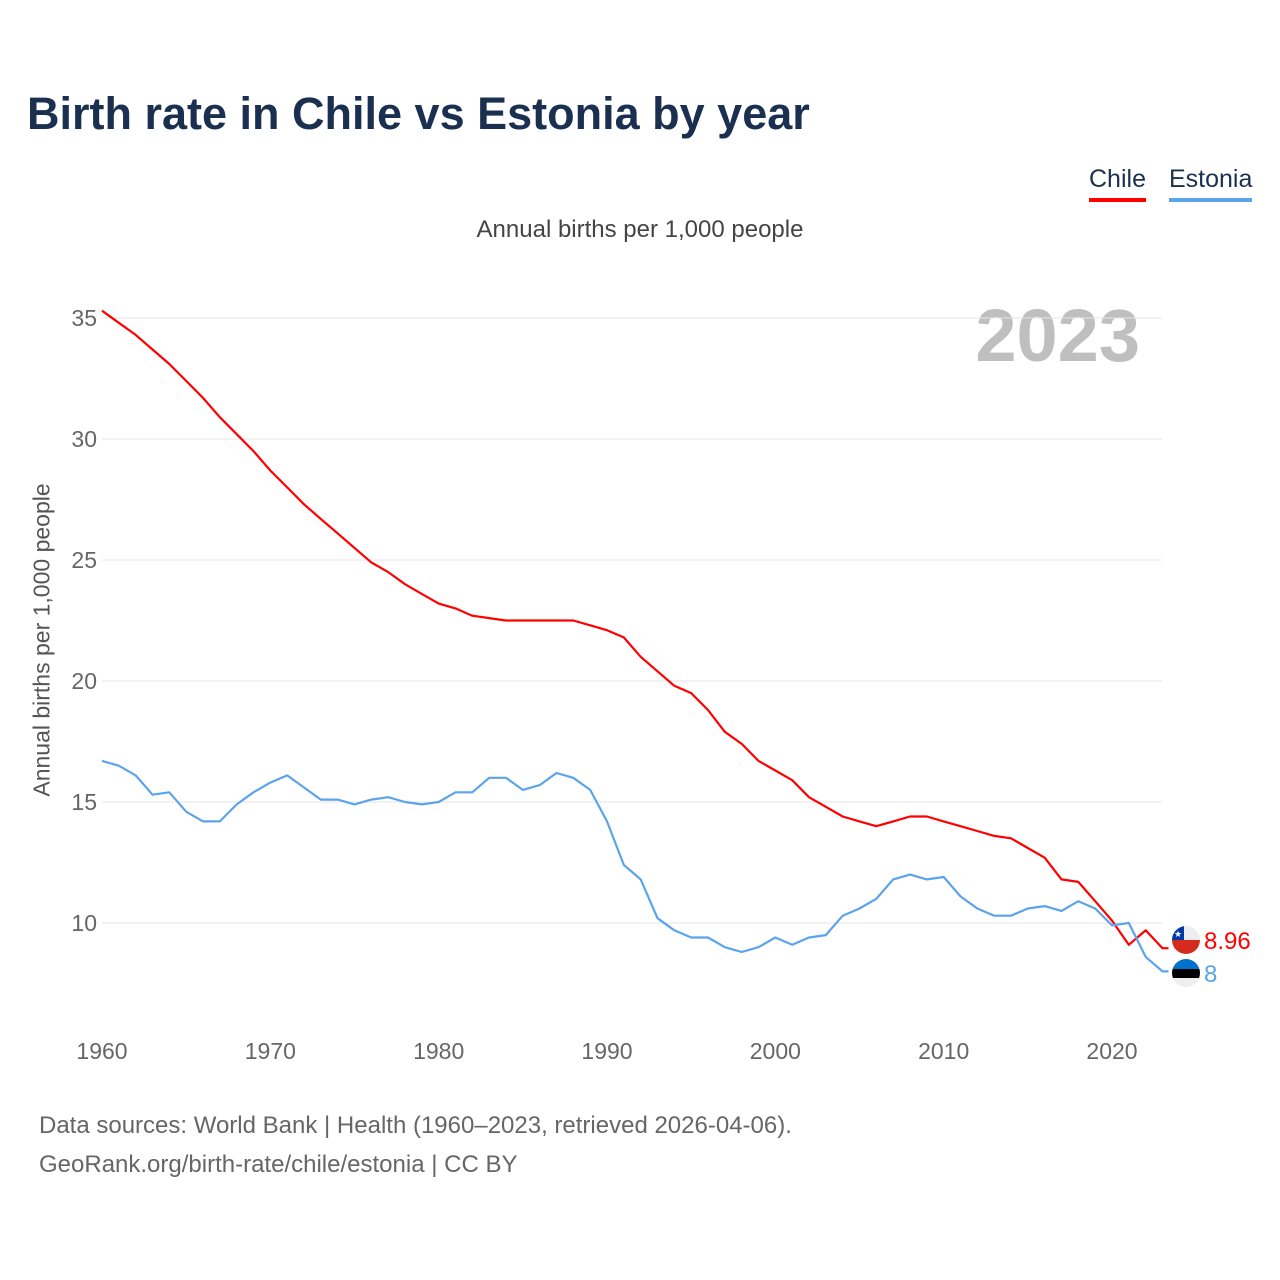 The height and width of the screenshot is (1280, 1280). I want to click on y-tick-label: 25, so click(84, 560).